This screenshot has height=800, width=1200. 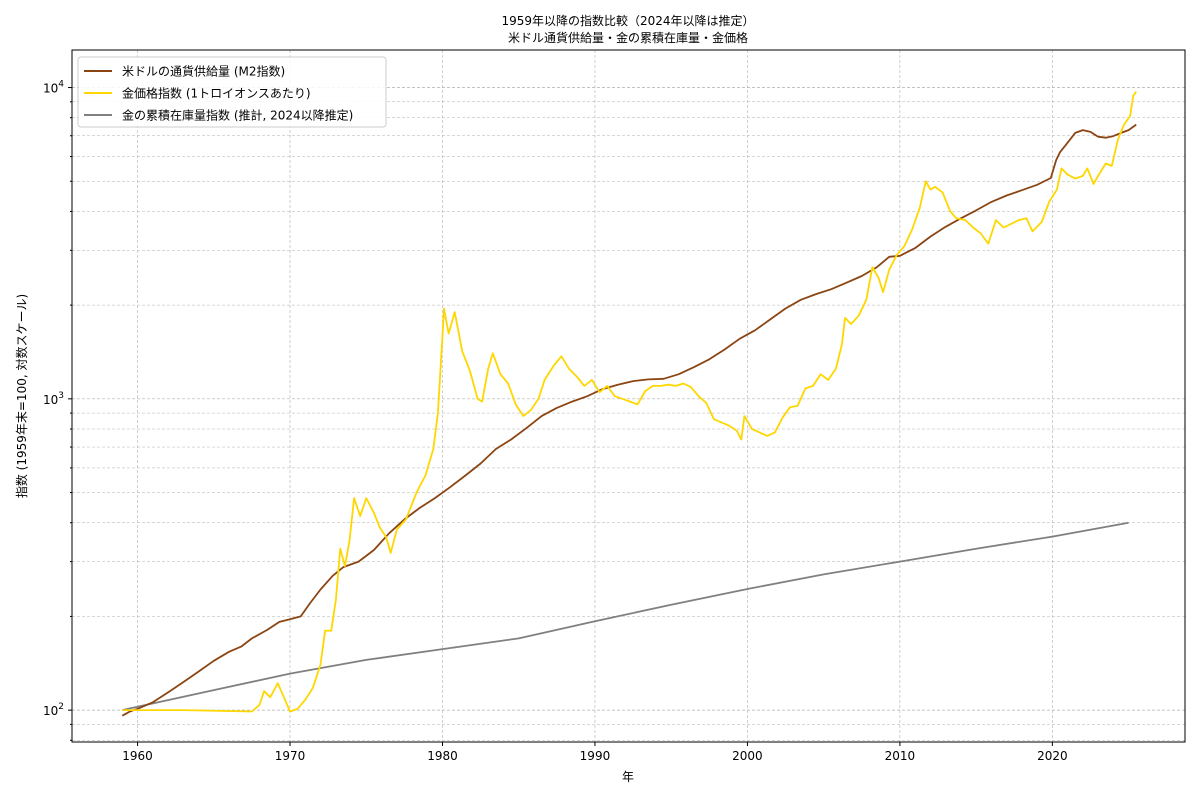 What do you see at coordinates (61, 396) in the screenshot?
I see `y-tick-label-exponent: 3` at bounding box center [61, 396].